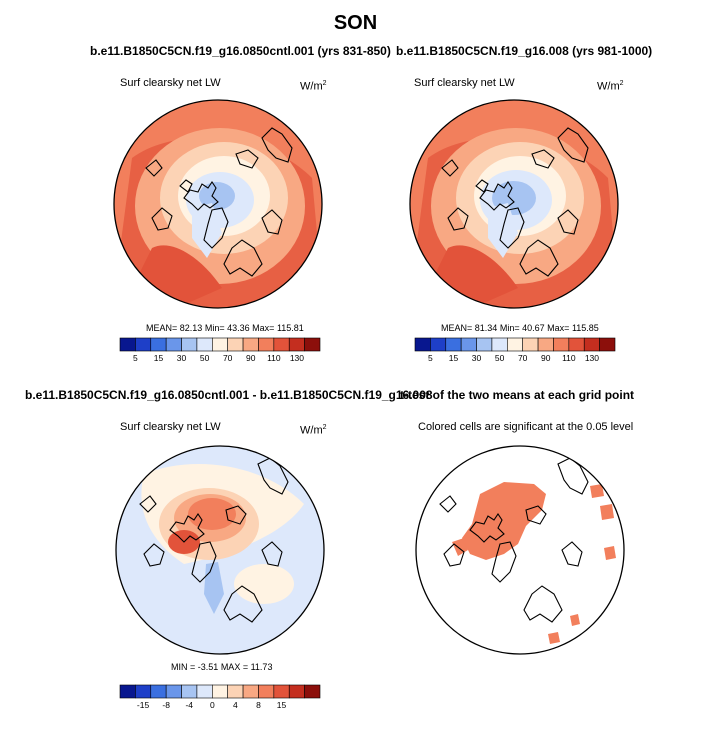  I want to click on panel-1-field-coldest, so click(217, 196).